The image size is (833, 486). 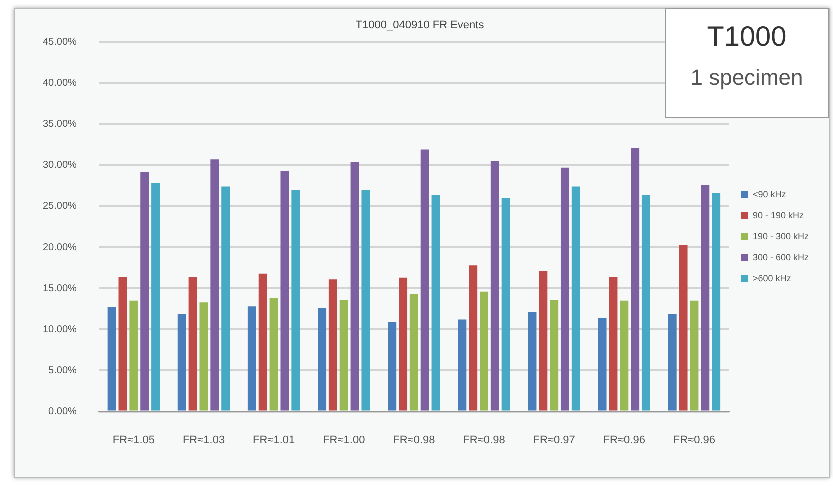 I want to click on x-tick-label: FR≈1.03, so click(x=204, y=440).